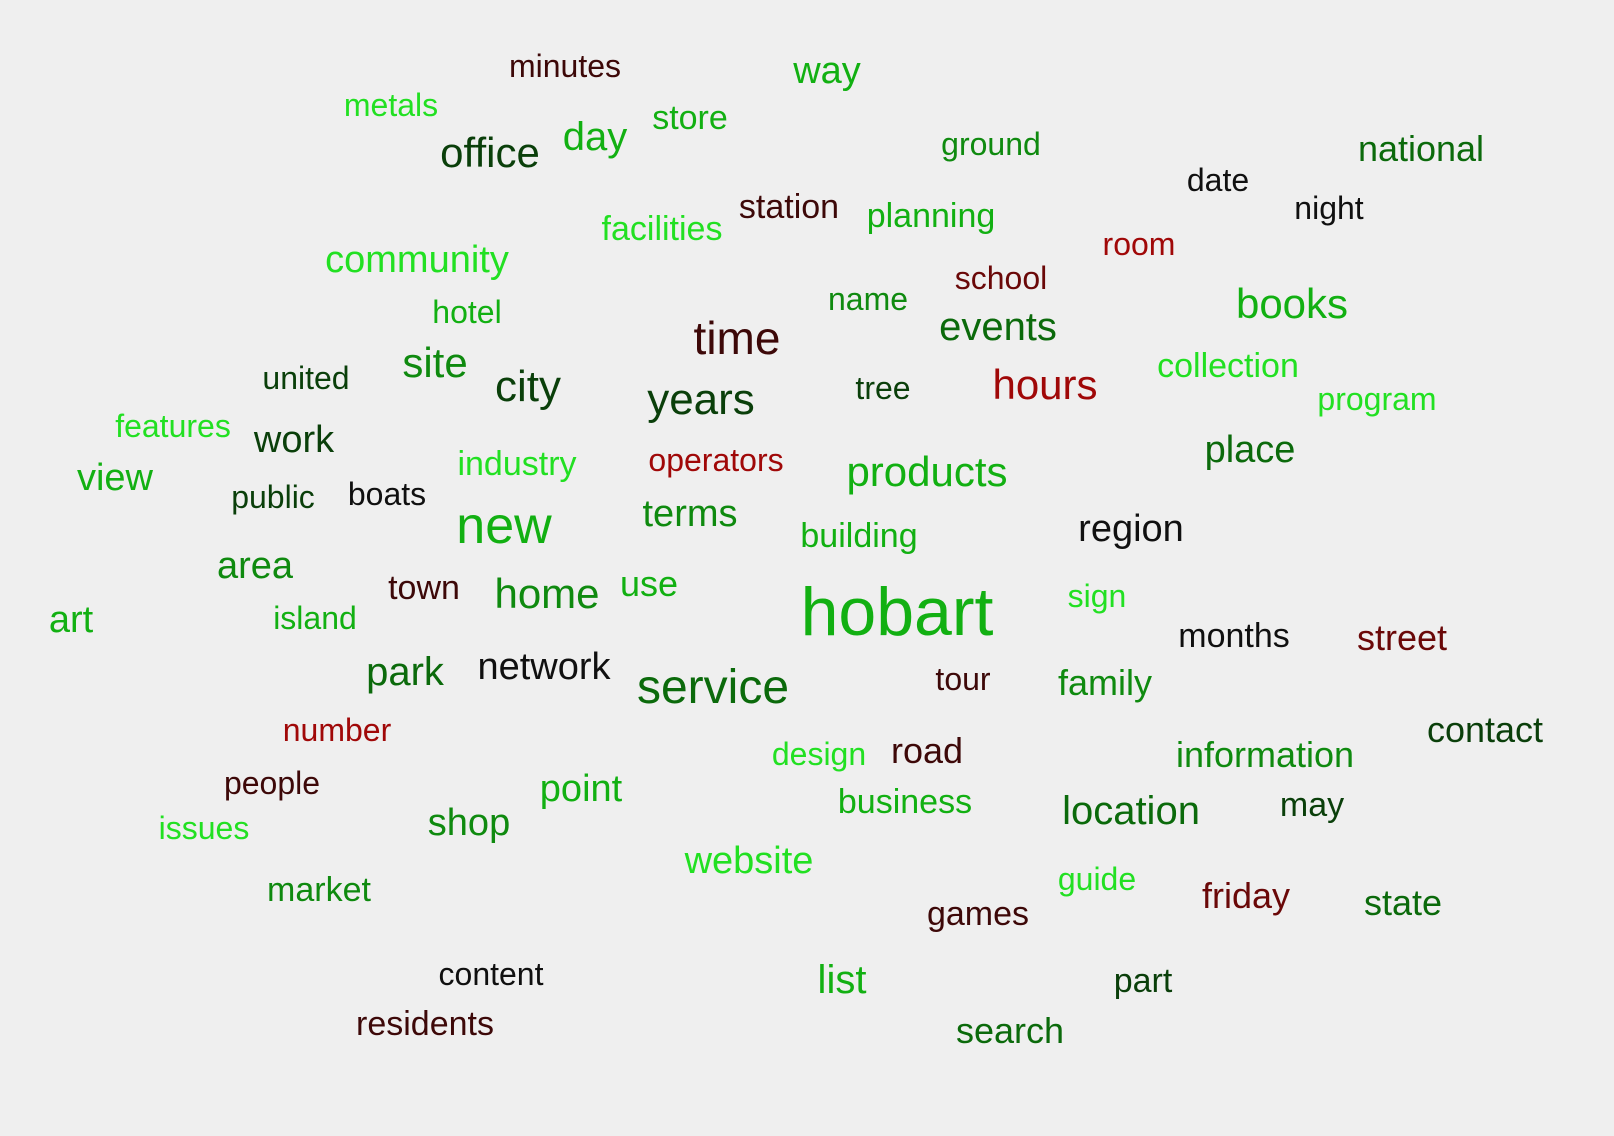  Describe the element at coordinates (1001, 278) in the screenshot. I see `word-school: school` at that location.